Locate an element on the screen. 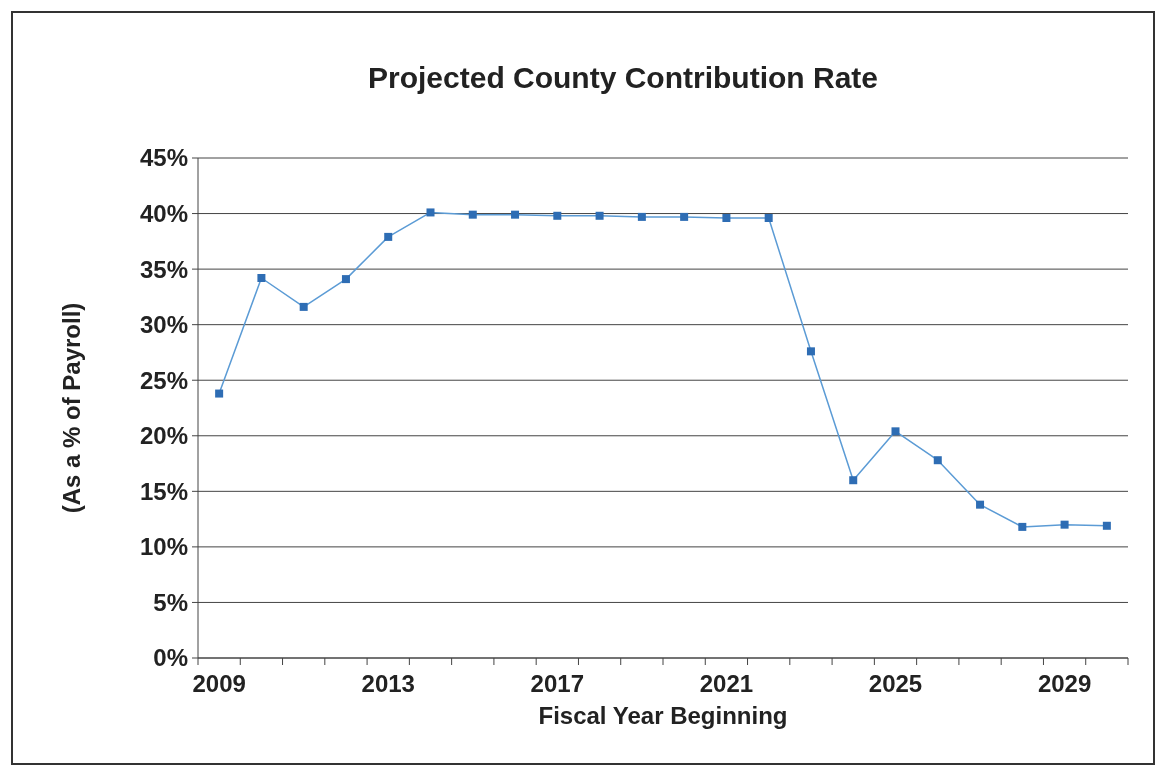 This screenshot has height=779, width=1166. y-tick-label: 0% is located at coordinates (170, 658).